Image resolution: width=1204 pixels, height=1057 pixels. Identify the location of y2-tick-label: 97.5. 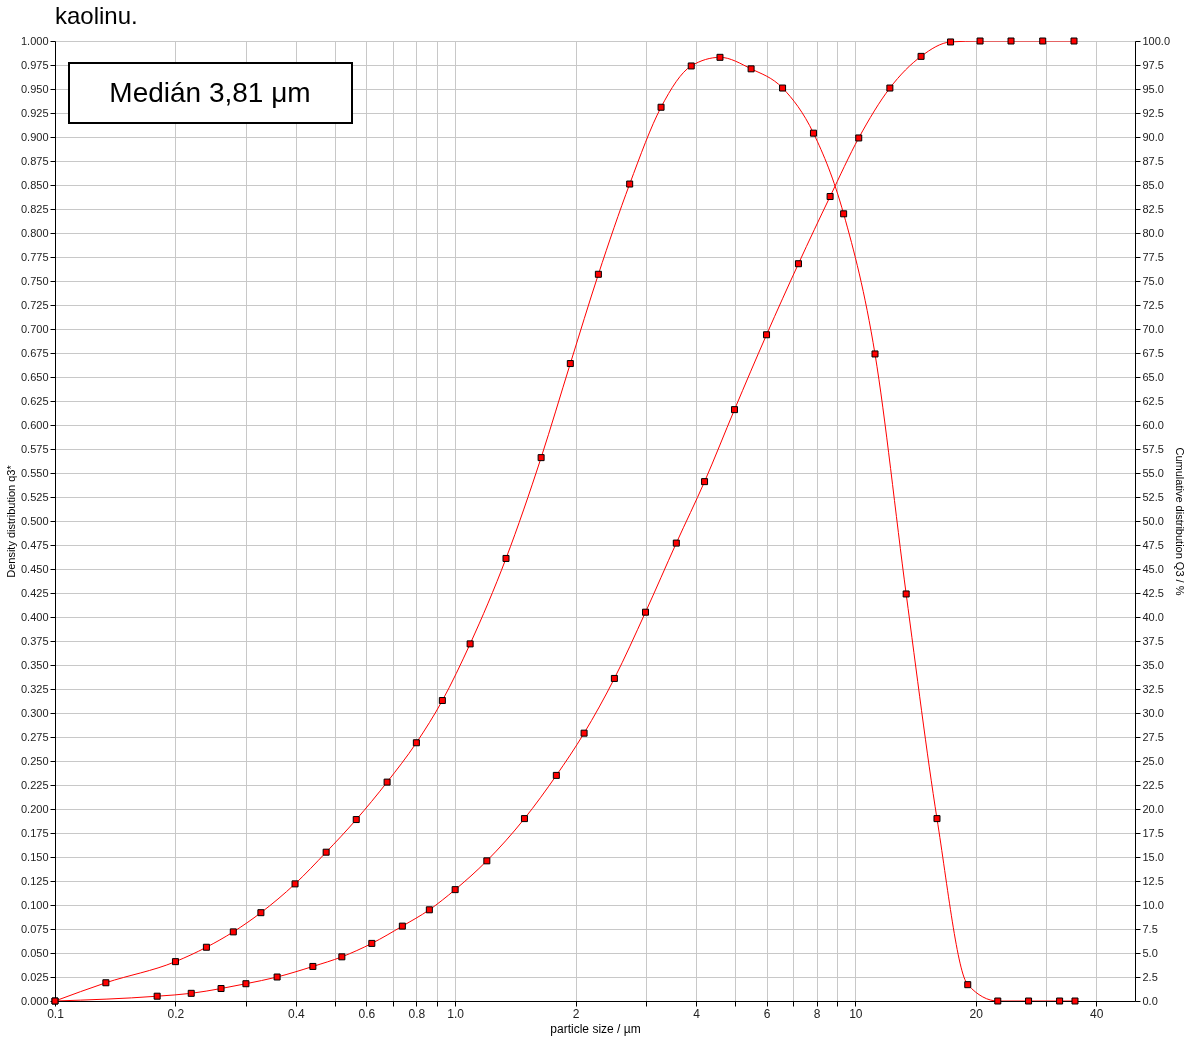
(1153, 64).